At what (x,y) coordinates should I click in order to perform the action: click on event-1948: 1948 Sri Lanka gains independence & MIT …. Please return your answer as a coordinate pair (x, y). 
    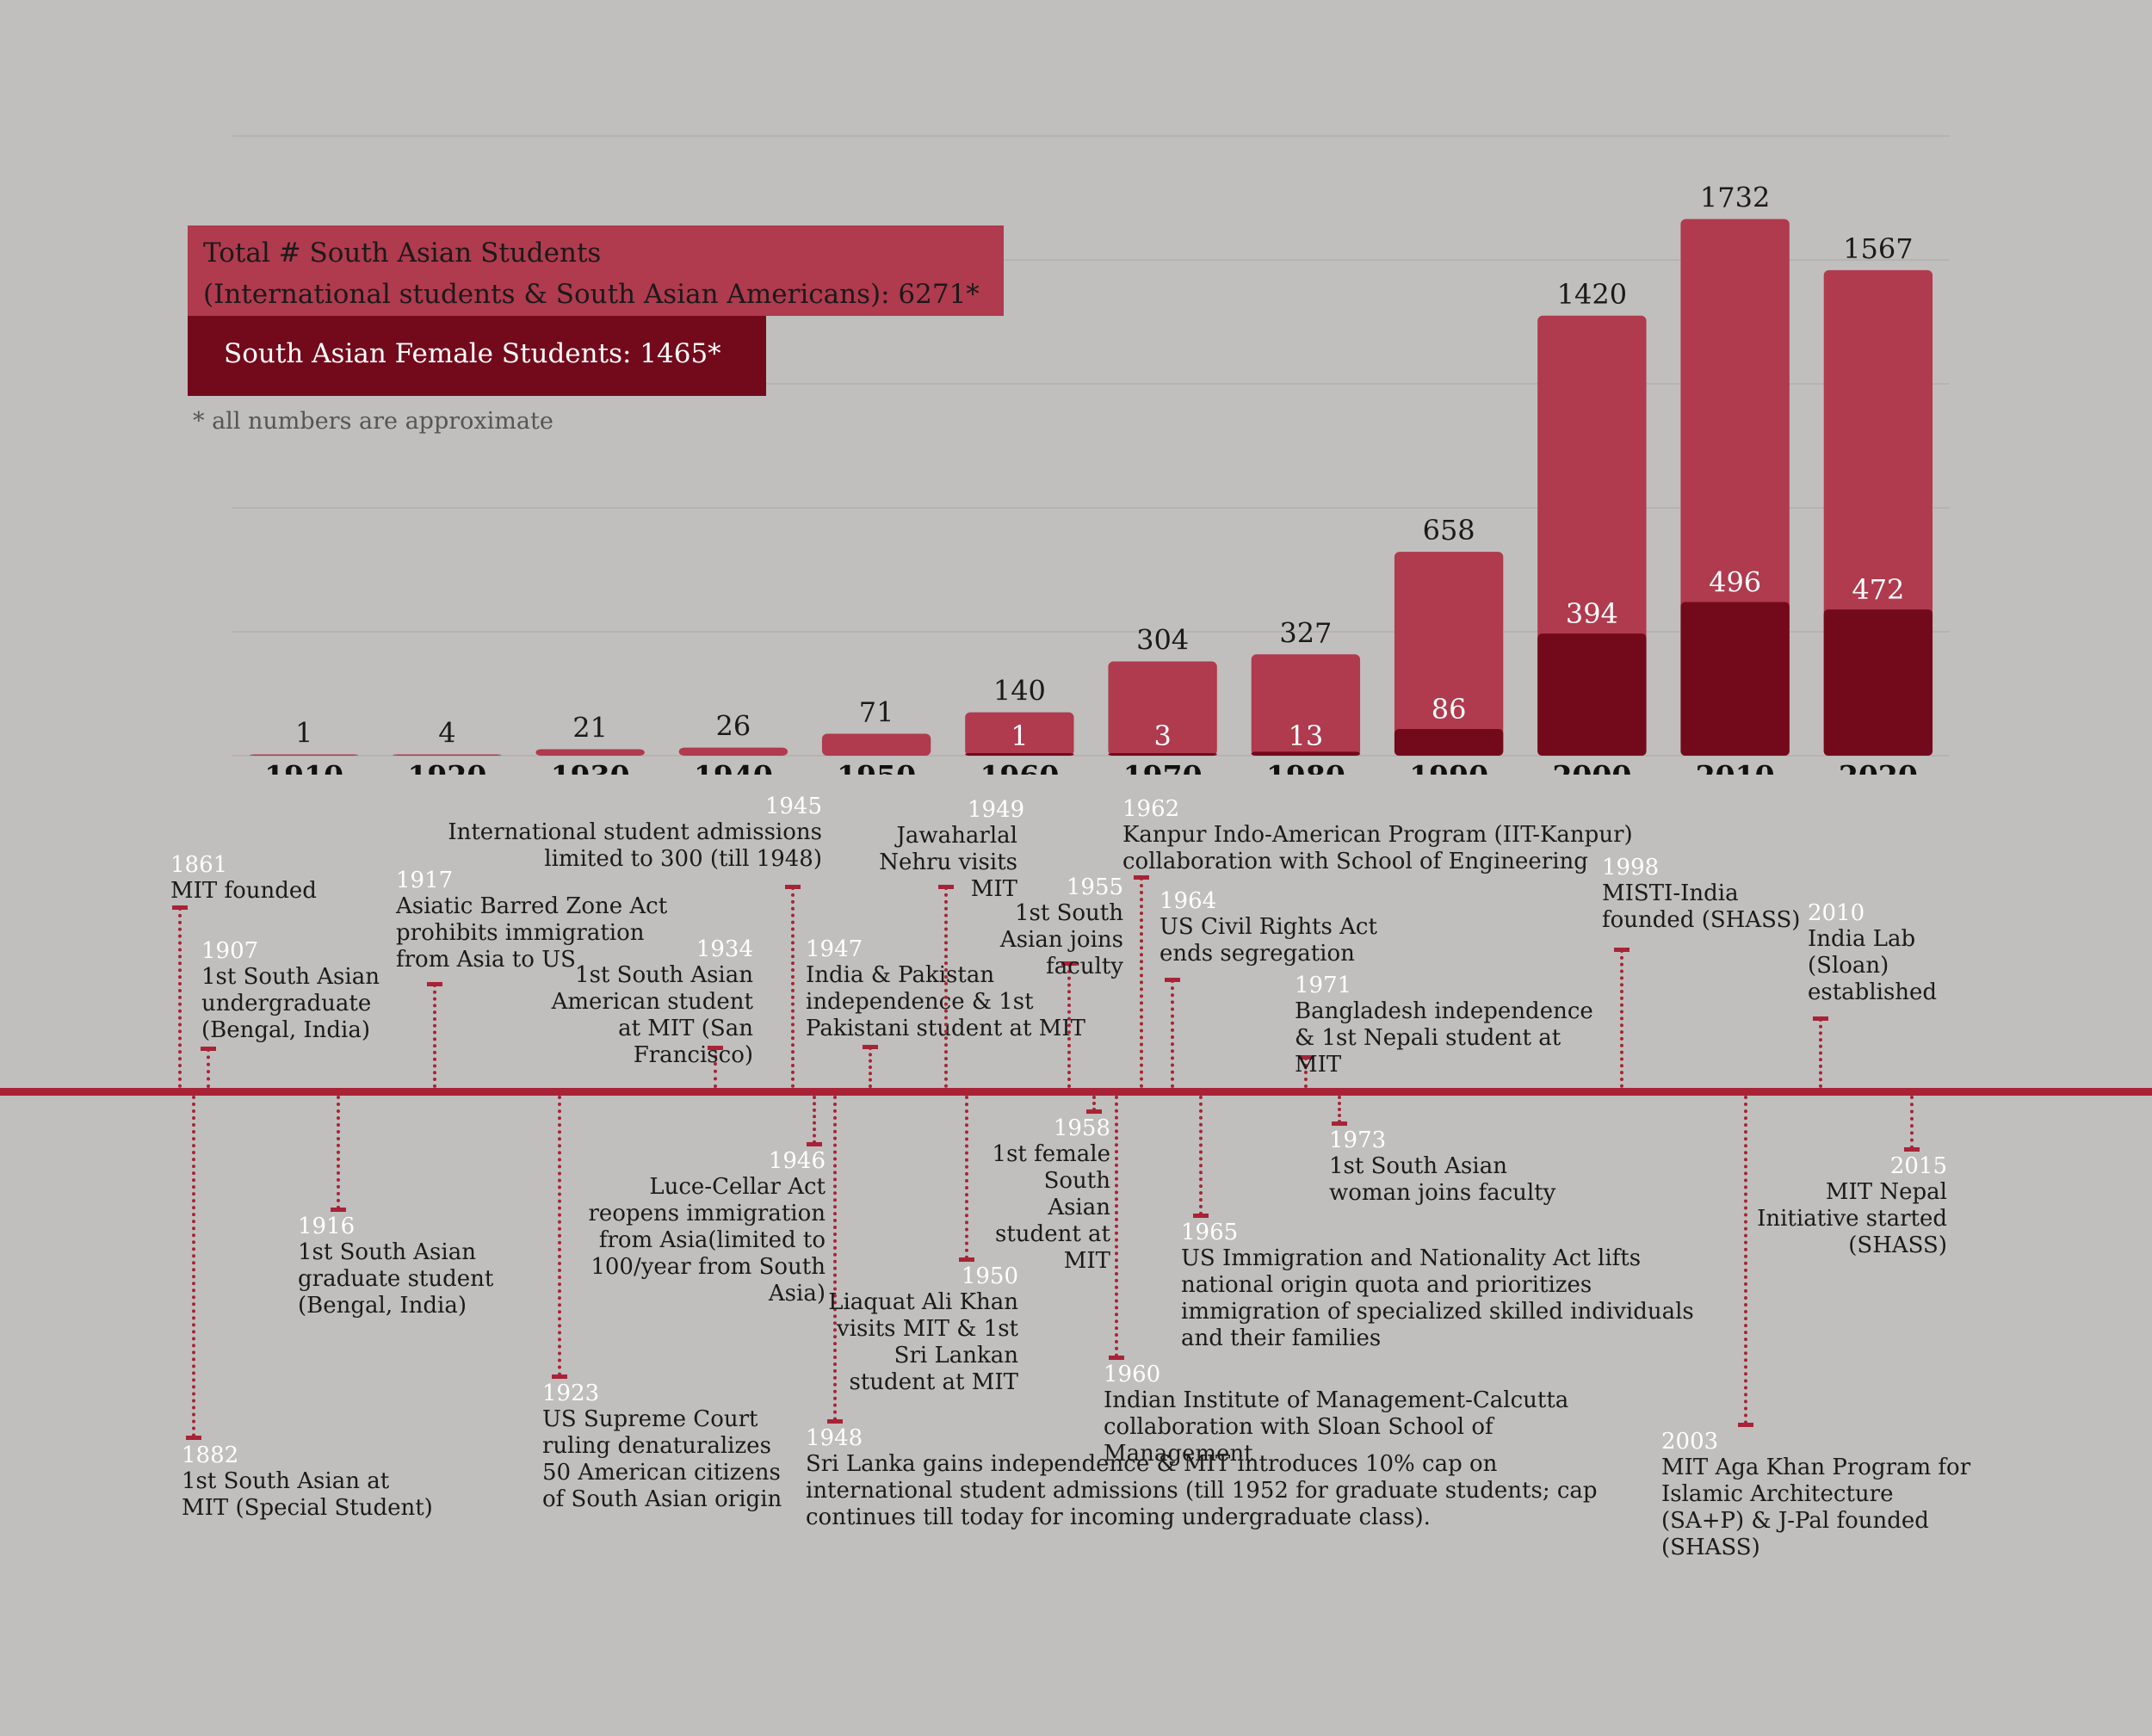
    Looking at the image, I should click on (1219, 1478).